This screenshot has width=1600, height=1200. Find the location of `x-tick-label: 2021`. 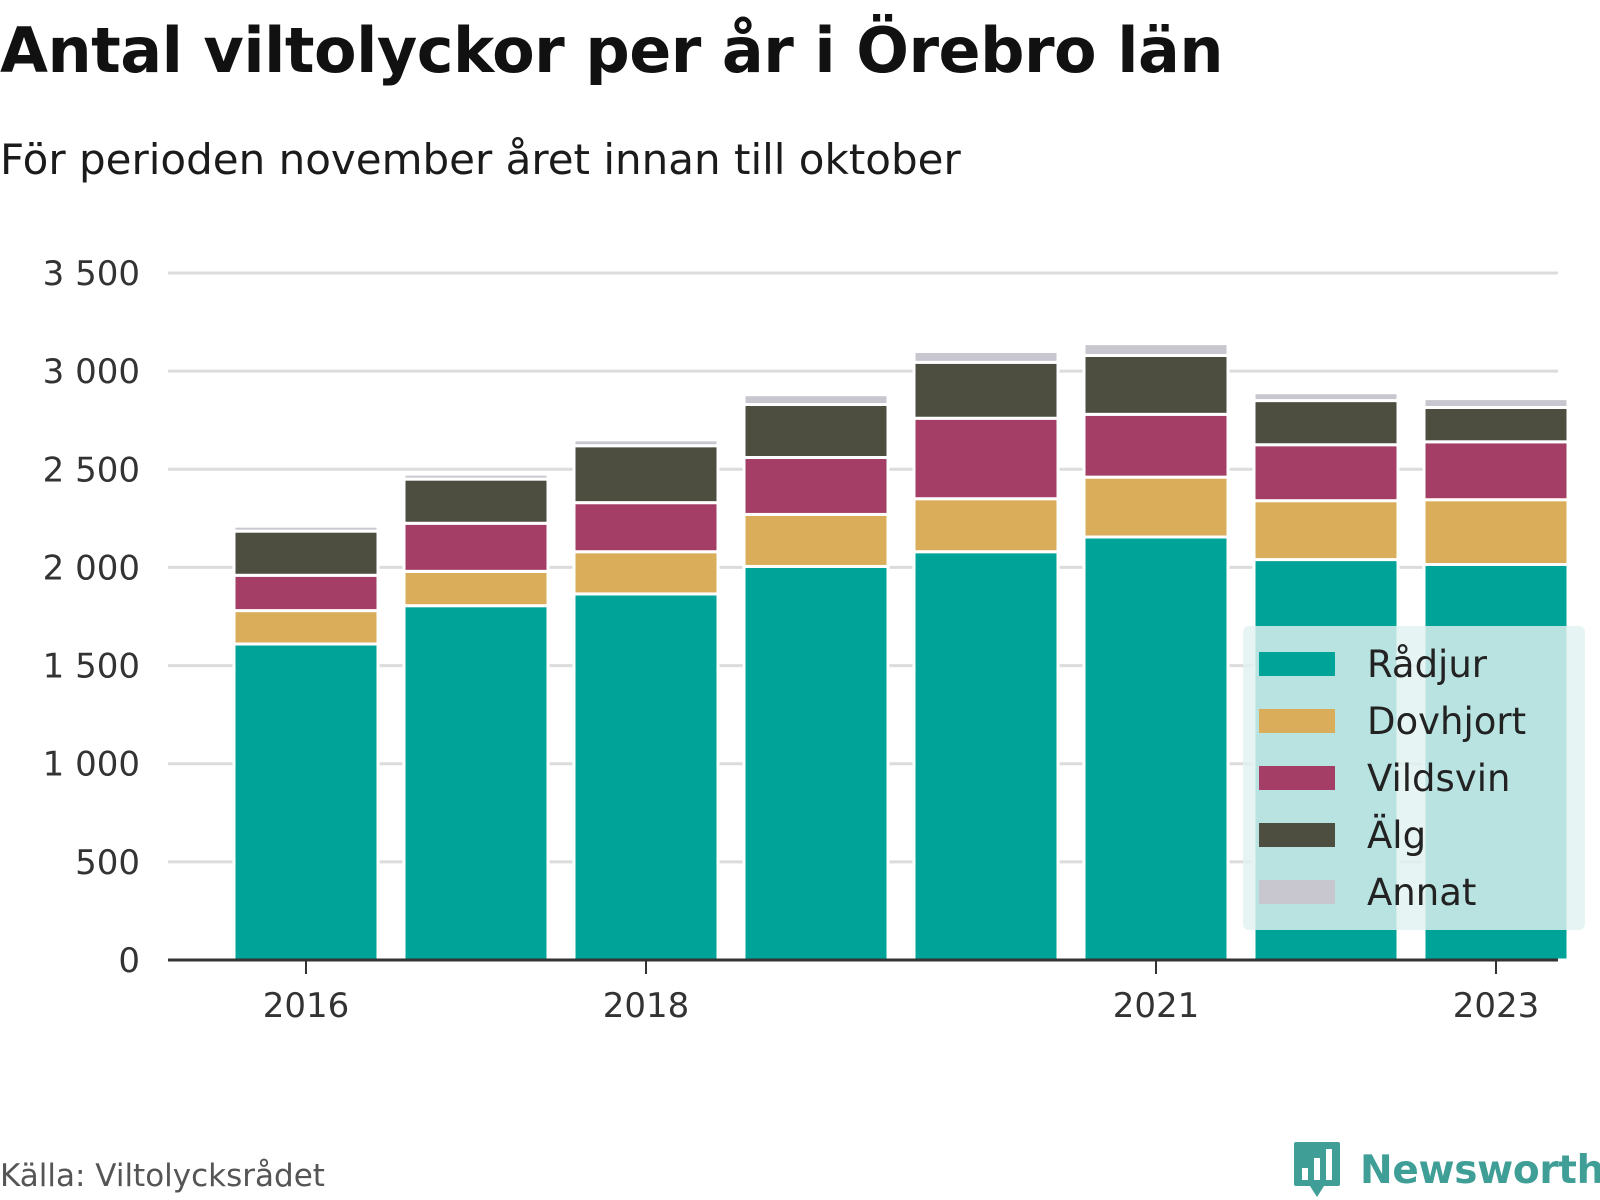

x-tick-label: 2021 is located at coordinates (1156, 1006).